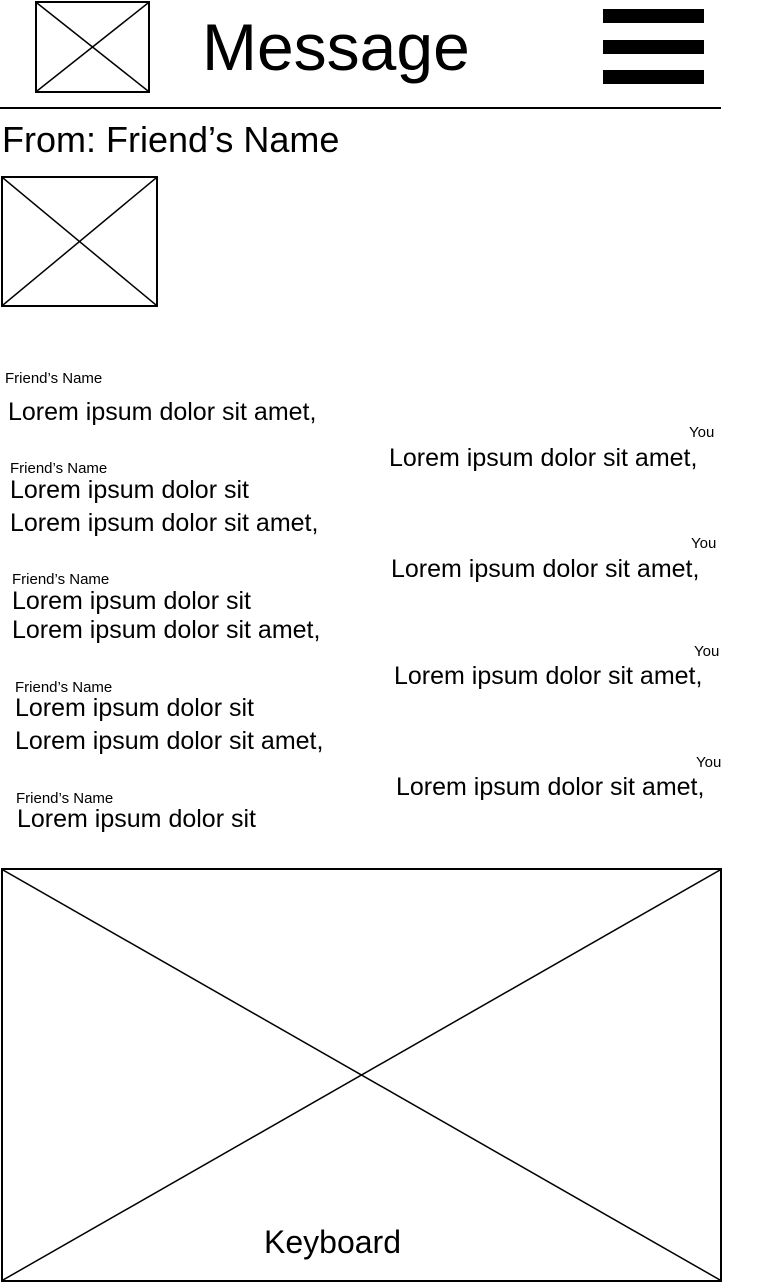 This screenshot has height=1283, width=767. I want to click on page-title: Message, so click(336, 47).